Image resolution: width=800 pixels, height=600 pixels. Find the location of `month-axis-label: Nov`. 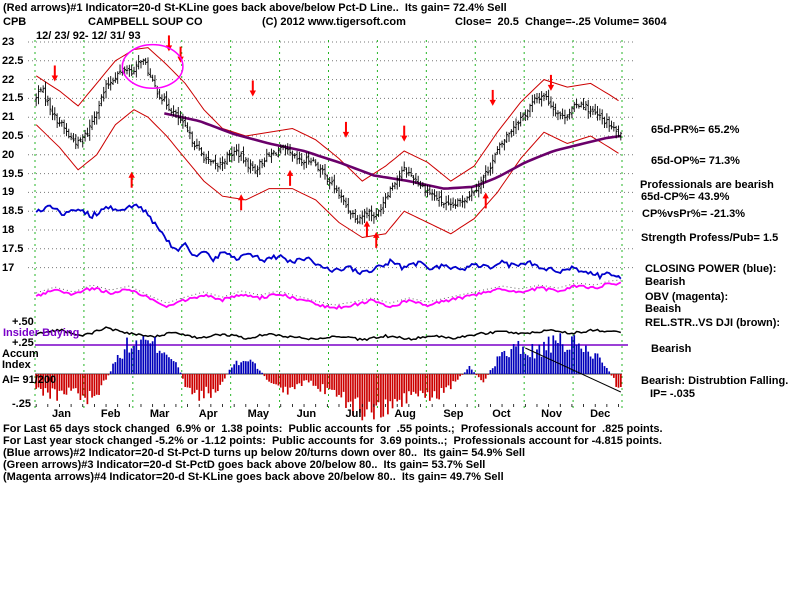

month-axis-label: Nov is located at coordinates (551, 414).